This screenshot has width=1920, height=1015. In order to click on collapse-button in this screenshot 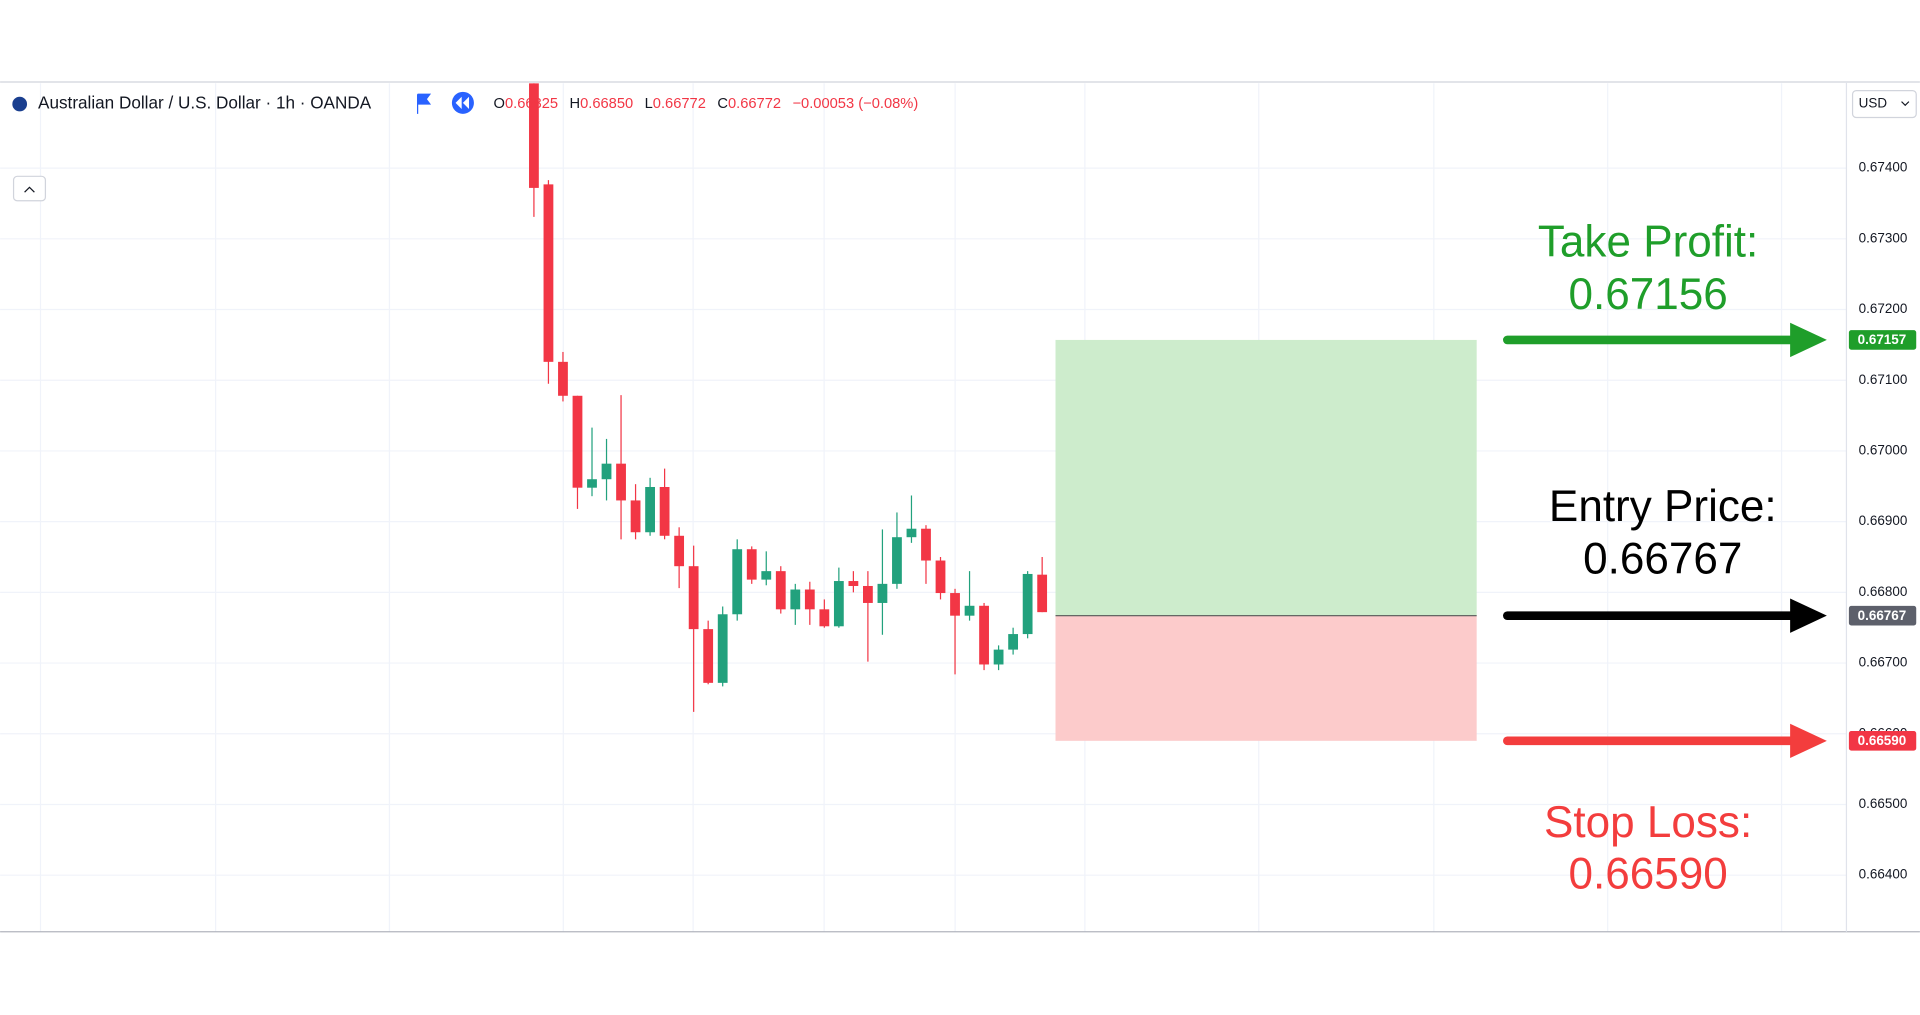, I will do `click(29, 188)`.